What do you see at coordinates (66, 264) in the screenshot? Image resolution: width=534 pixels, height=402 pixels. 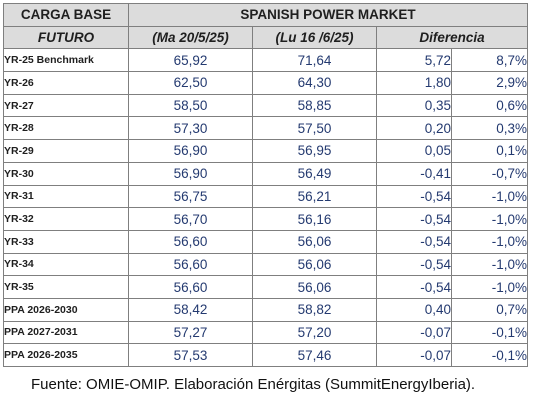 I see `row-label: YR-34` at bounding box center [66, 264].